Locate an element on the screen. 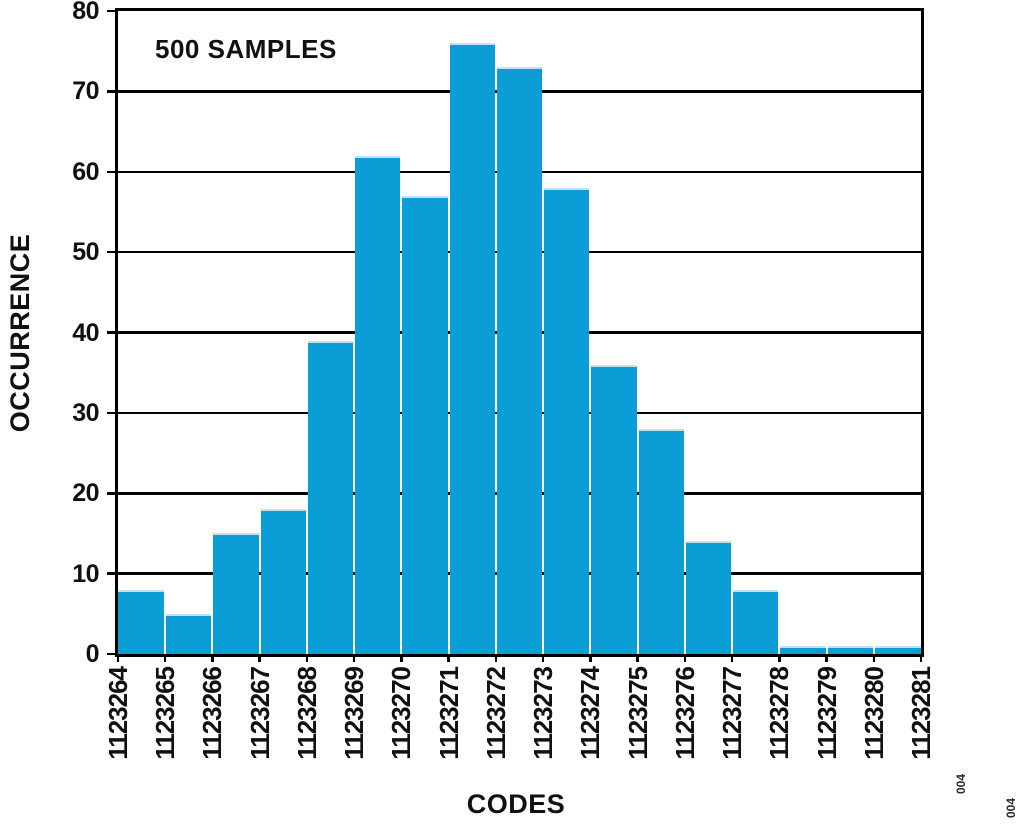 The height and width of the screenshot is (831, 1024). y-tick-label: 50 is located at coordinates (85, 252).